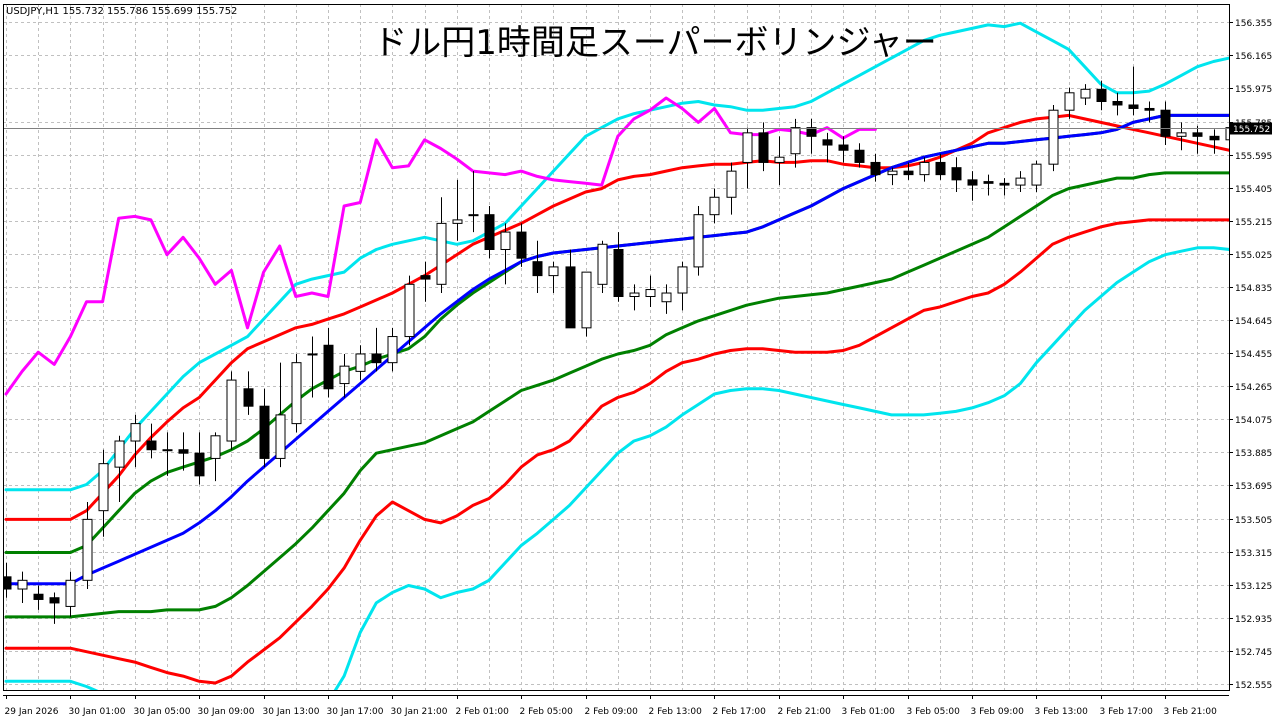  What do you see at coordinates (1253, 421) in the screenshot?
I see `y-tick-label: 154.075` at bounding box center [1253, 421].